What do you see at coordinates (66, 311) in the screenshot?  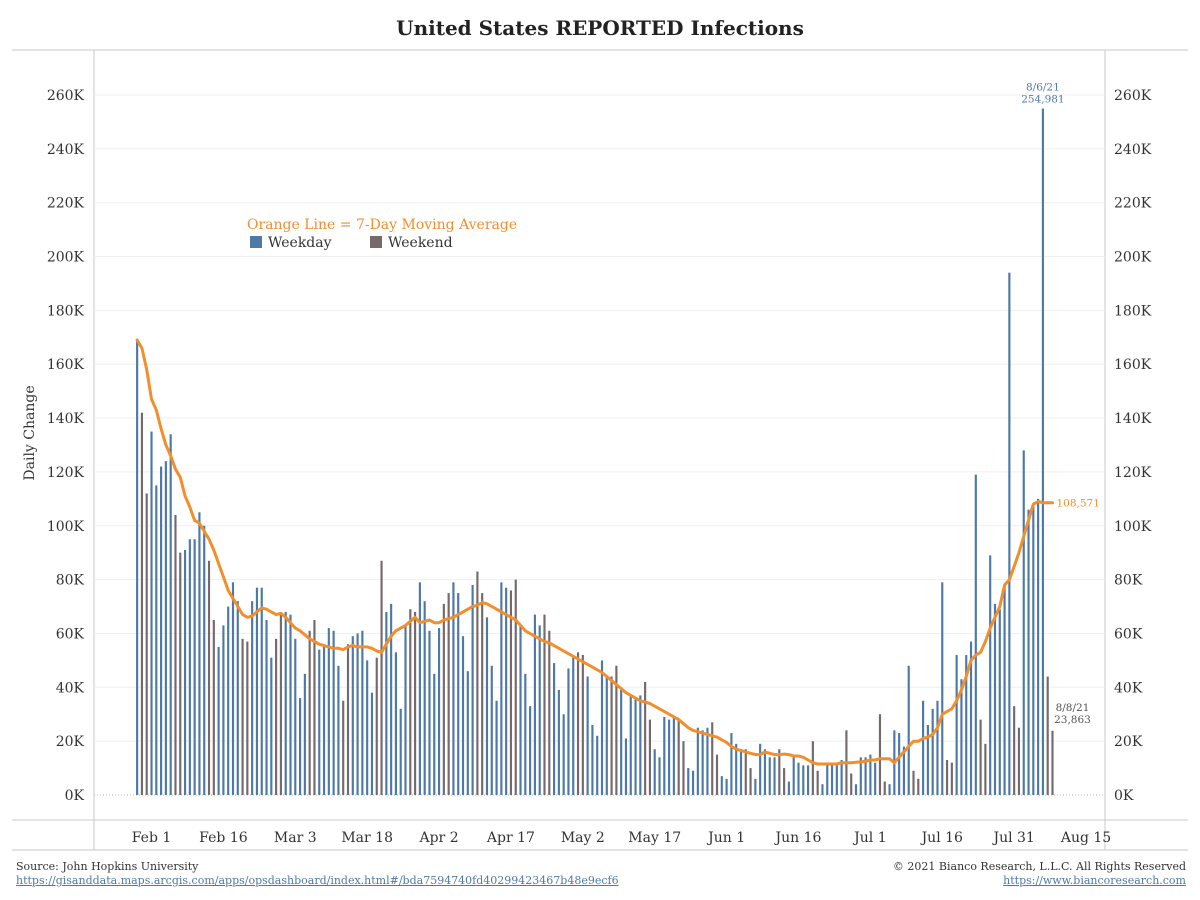 I see `y-tick-label-left: 180K` at bounding box center [66, 311].